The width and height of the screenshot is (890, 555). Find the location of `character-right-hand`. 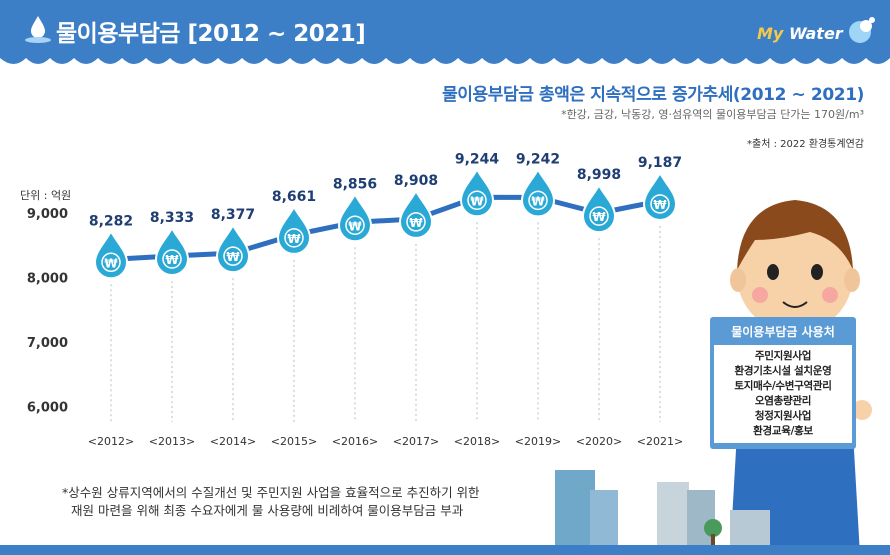

character-right-hand is located at coordinates (862, 410).